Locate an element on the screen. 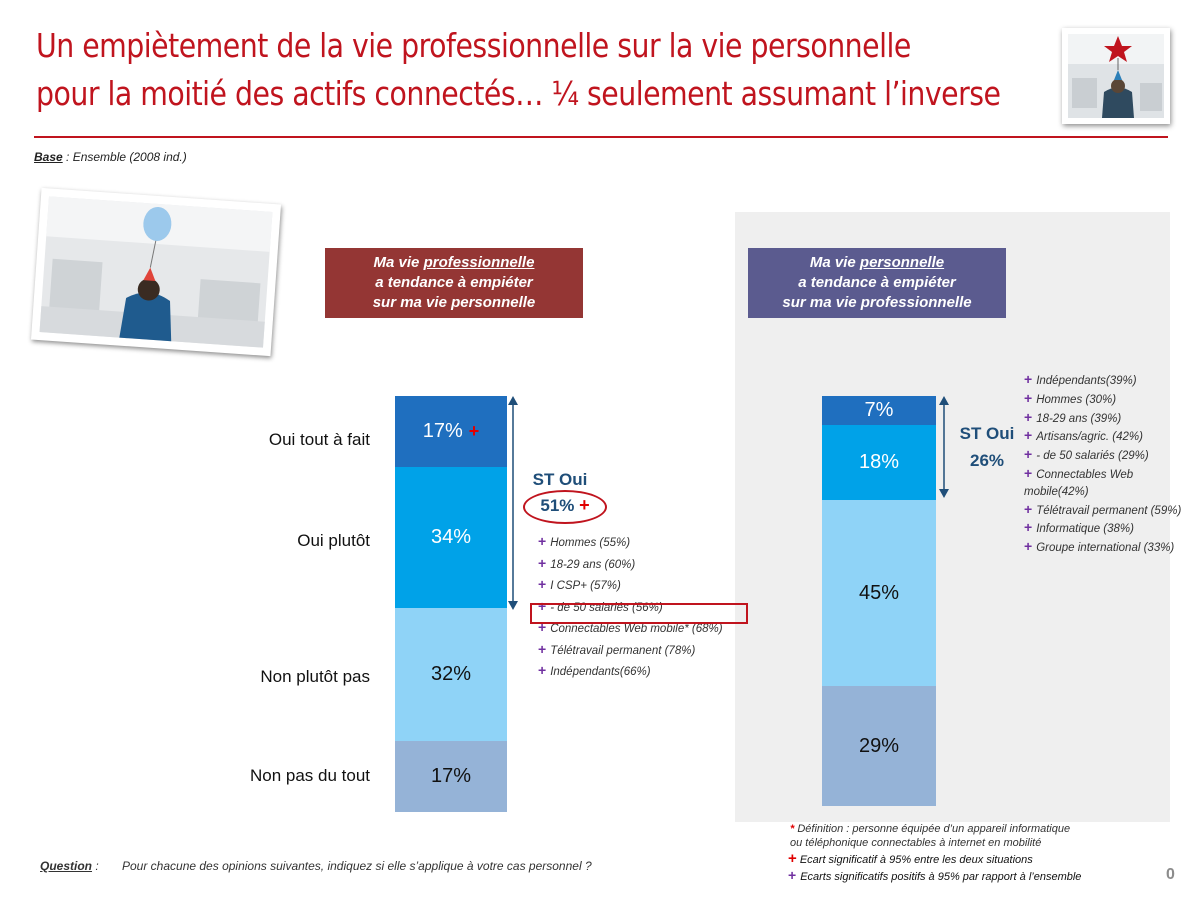 The width and height of the screenshot is (1200, 900). category-label-oui-tout: Oui tout à fait is located at coordinates (319, 439).